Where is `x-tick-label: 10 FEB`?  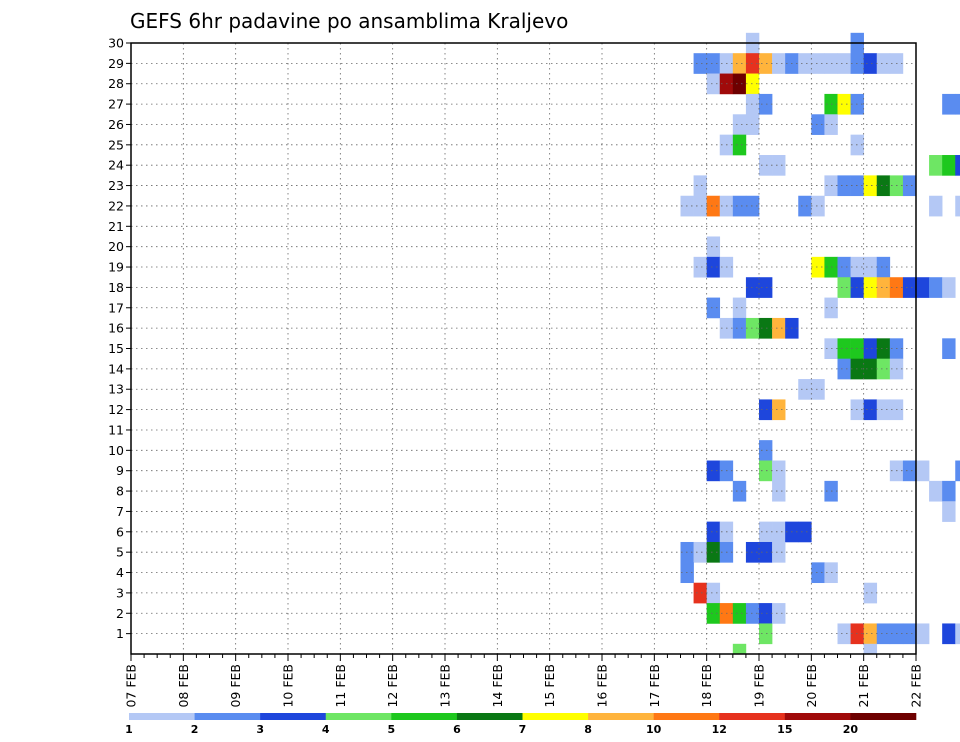
x-tick-label: 10 FEB is located at coordinates (288, 686).